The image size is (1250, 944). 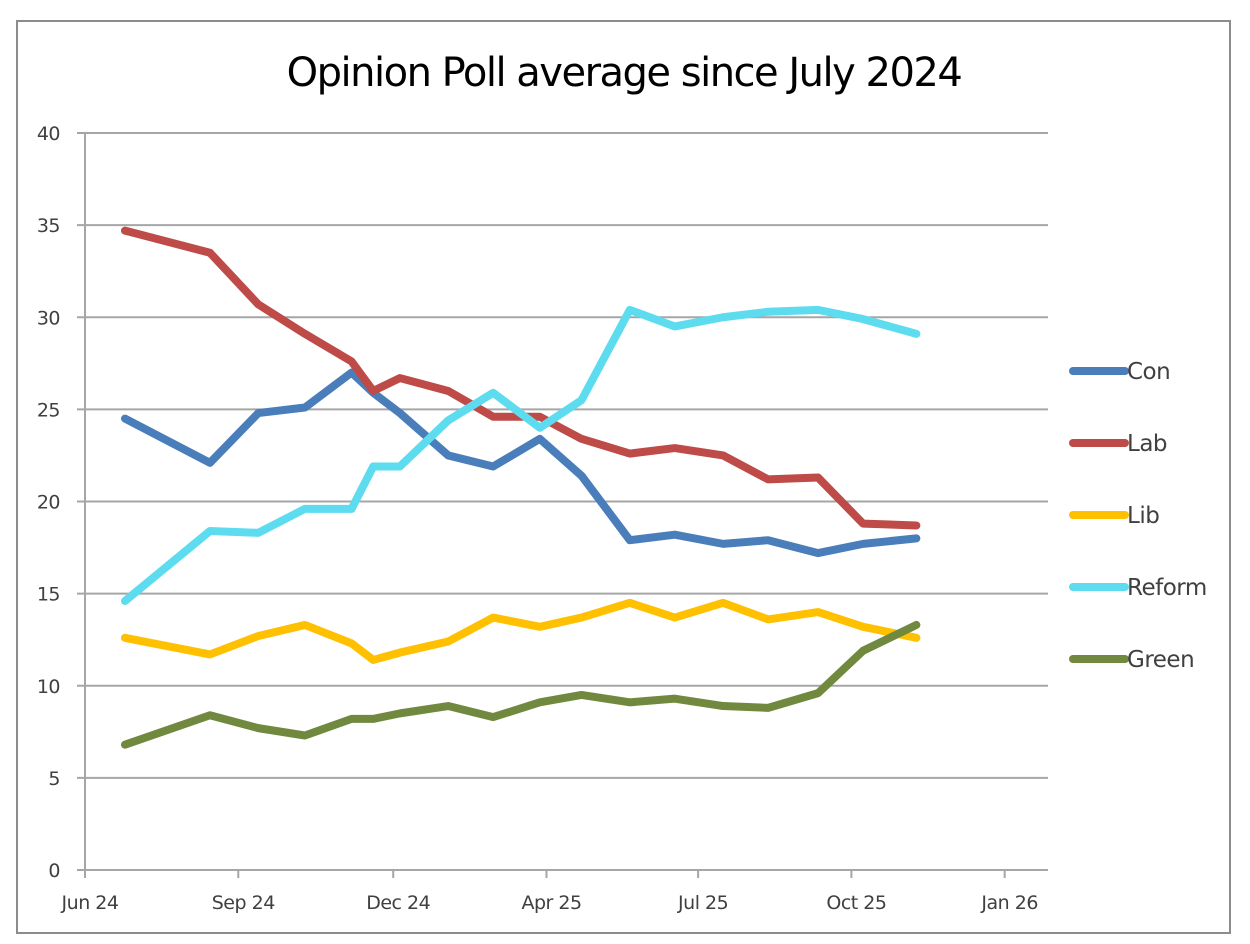 What do you see at coordinates (551, 903) in the screenshot?
I see `x-tick-label: Apr 25` at bounding box center [551, 903].